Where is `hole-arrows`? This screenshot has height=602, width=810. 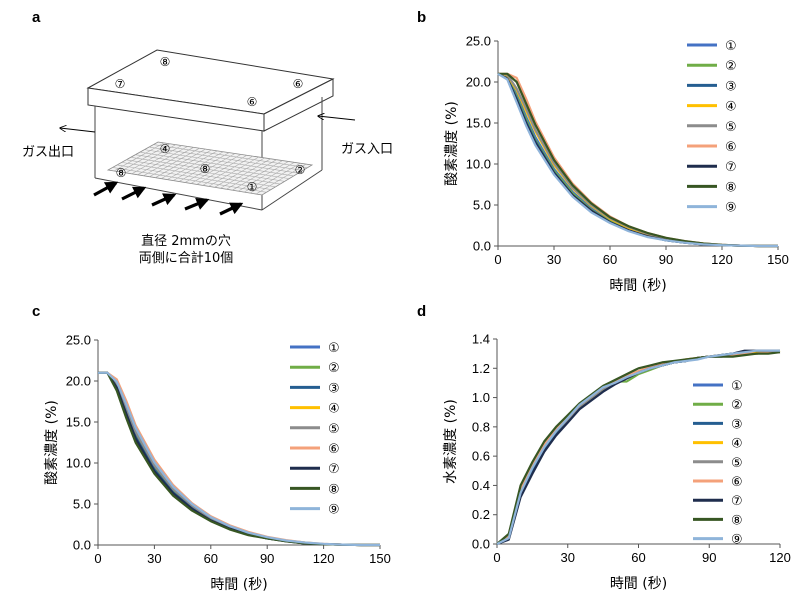
hole-arrows is located at coordinates (168, 198).